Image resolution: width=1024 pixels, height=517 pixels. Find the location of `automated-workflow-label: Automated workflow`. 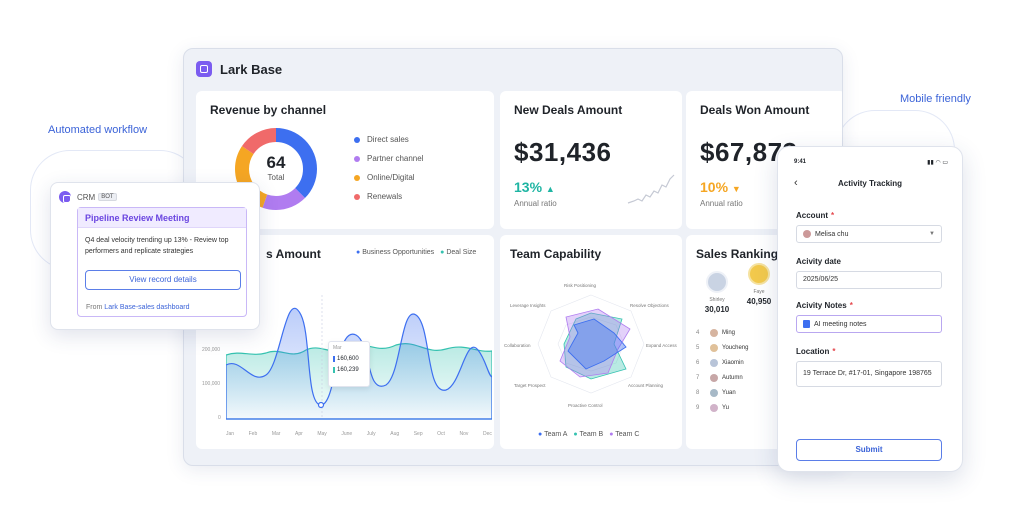

automated-workflow-label: Automated workflow is located at coordinates (98, 130).